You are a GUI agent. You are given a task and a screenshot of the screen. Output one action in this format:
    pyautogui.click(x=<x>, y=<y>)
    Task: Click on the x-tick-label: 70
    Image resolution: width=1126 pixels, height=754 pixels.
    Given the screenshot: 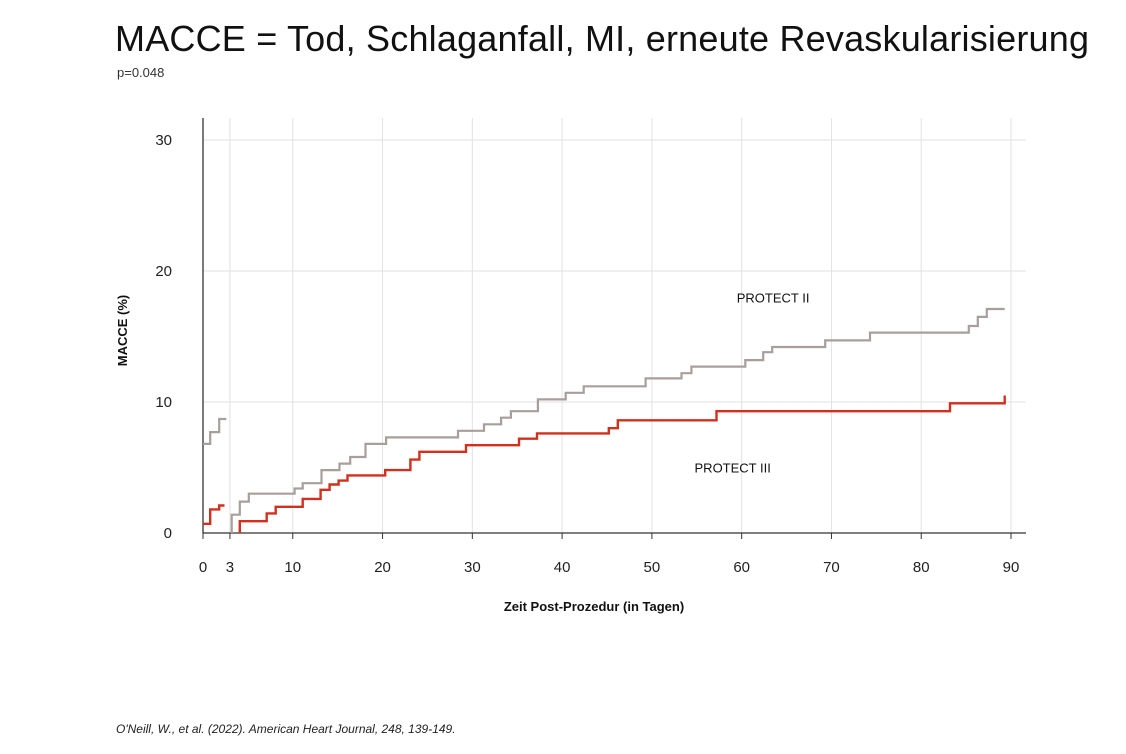 What is the action you would take?
    pyautogui.click(x=831, y=567)
    